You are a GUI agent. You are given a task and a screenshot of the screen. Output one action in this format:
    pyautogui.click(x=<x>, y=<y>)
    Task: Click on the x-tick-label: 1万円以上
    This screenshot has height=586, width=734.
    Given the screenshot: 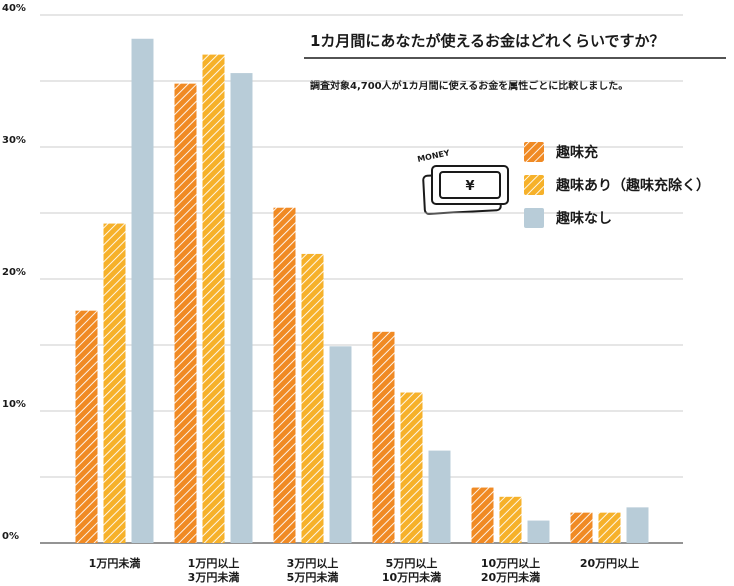 What is the action you would take?
    pyautogui.click(x=214, y=563)
    